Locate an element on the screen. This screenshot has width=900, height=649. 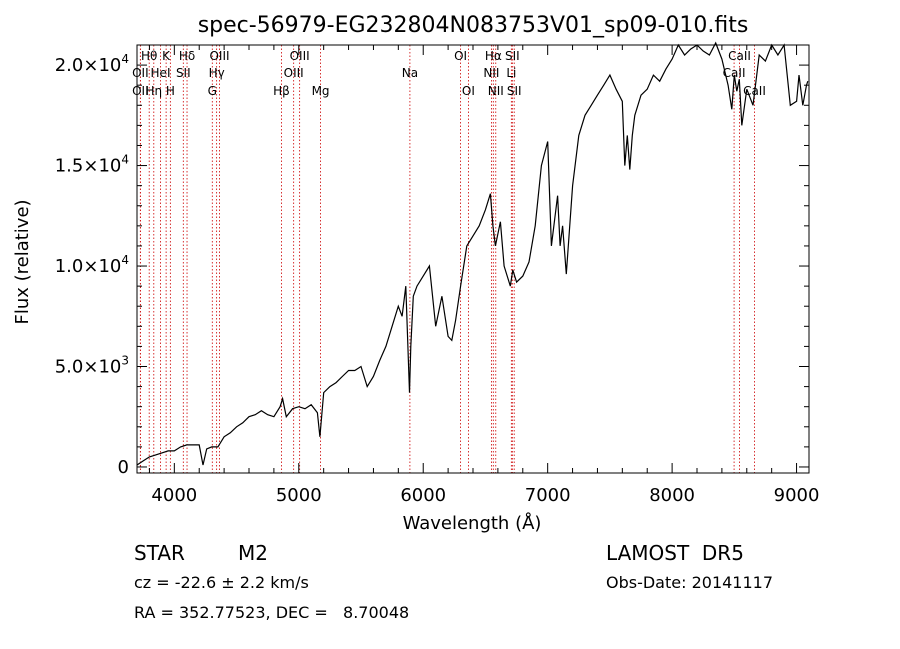
y-tick-label: 5.0×10³ is located at coordinates (92, 366).